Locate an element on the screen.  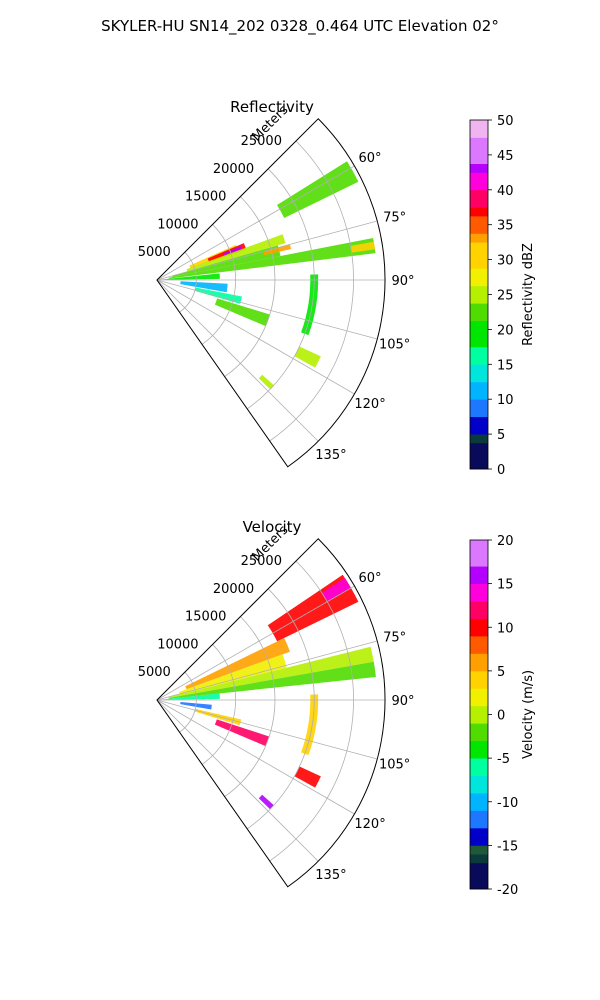
azimuth-tick-label: 120° is located at coordinates (369, 404).